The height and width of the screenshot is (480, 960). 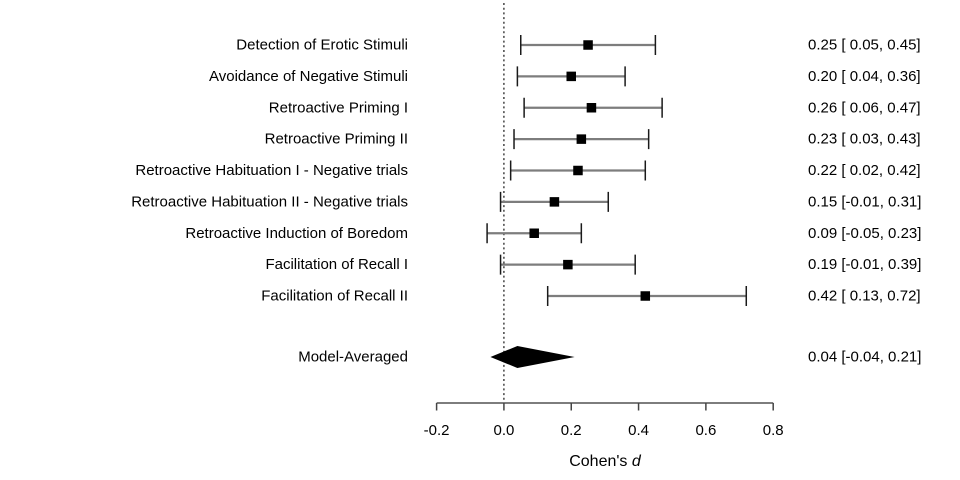 I want to click on model-diamond, so click(x=532, y=357).